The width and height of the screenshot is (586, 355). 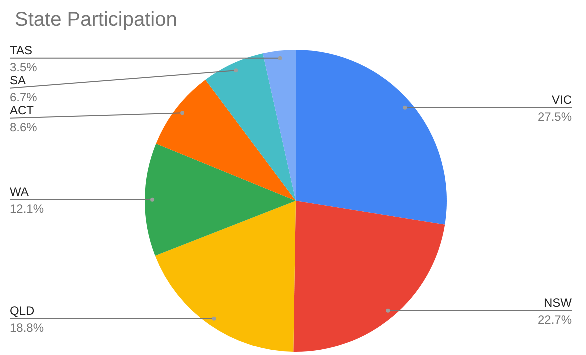 I want to click on data-label: 27.5%, so click(x=555, y=117).